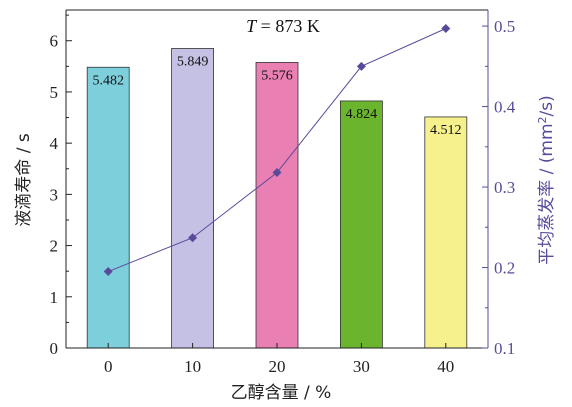 The width and height of the screenshot is (572, 407). Describe the element at coordinates (277, 75) in the screenshot. I see `bar-value-label-20: 5.576` at that location.